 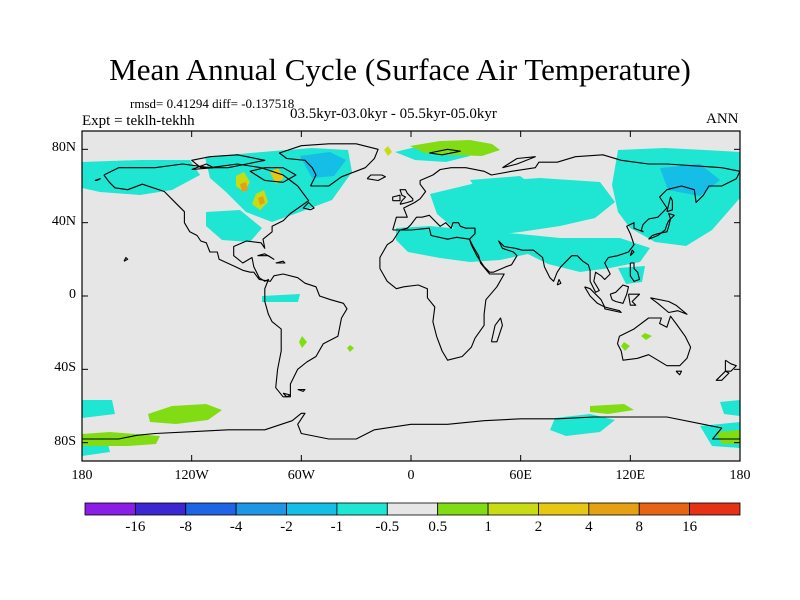 I want to click on colorbar-label: 2, so click(x=538, y=527).